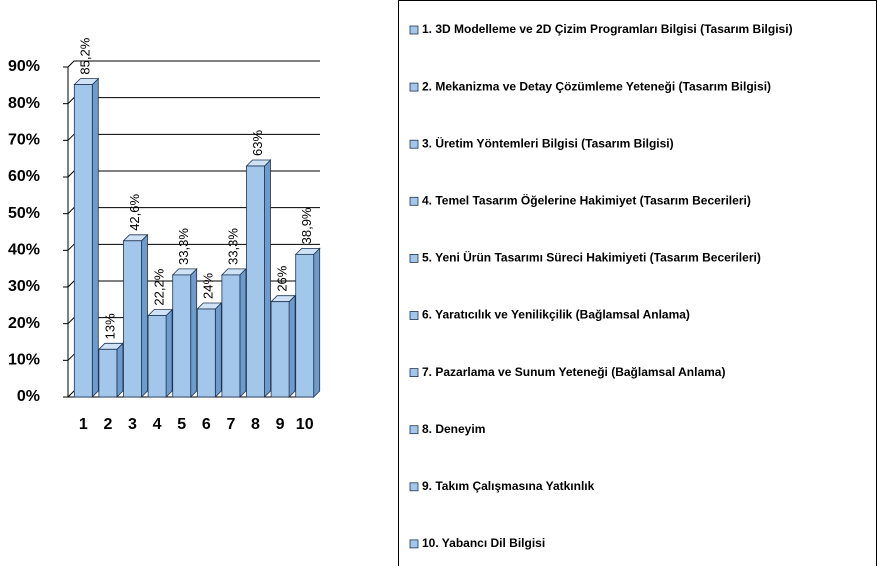  What do you see at coordinates (109, 326) in the screenshot?
I see `value-label: 13%` at bounding box center [109, 326].